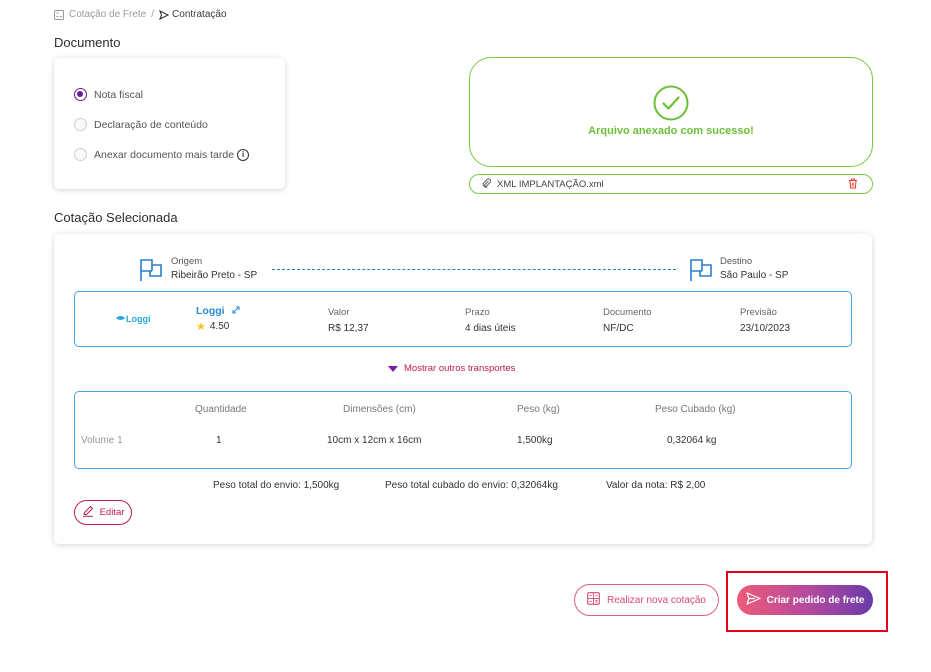 This screenshot has width=931, height=672. Describe the element at coordinates (214, 269) in the screenshot. I see `origin-block: Origem Ribeirão Preto - SP` at that location.